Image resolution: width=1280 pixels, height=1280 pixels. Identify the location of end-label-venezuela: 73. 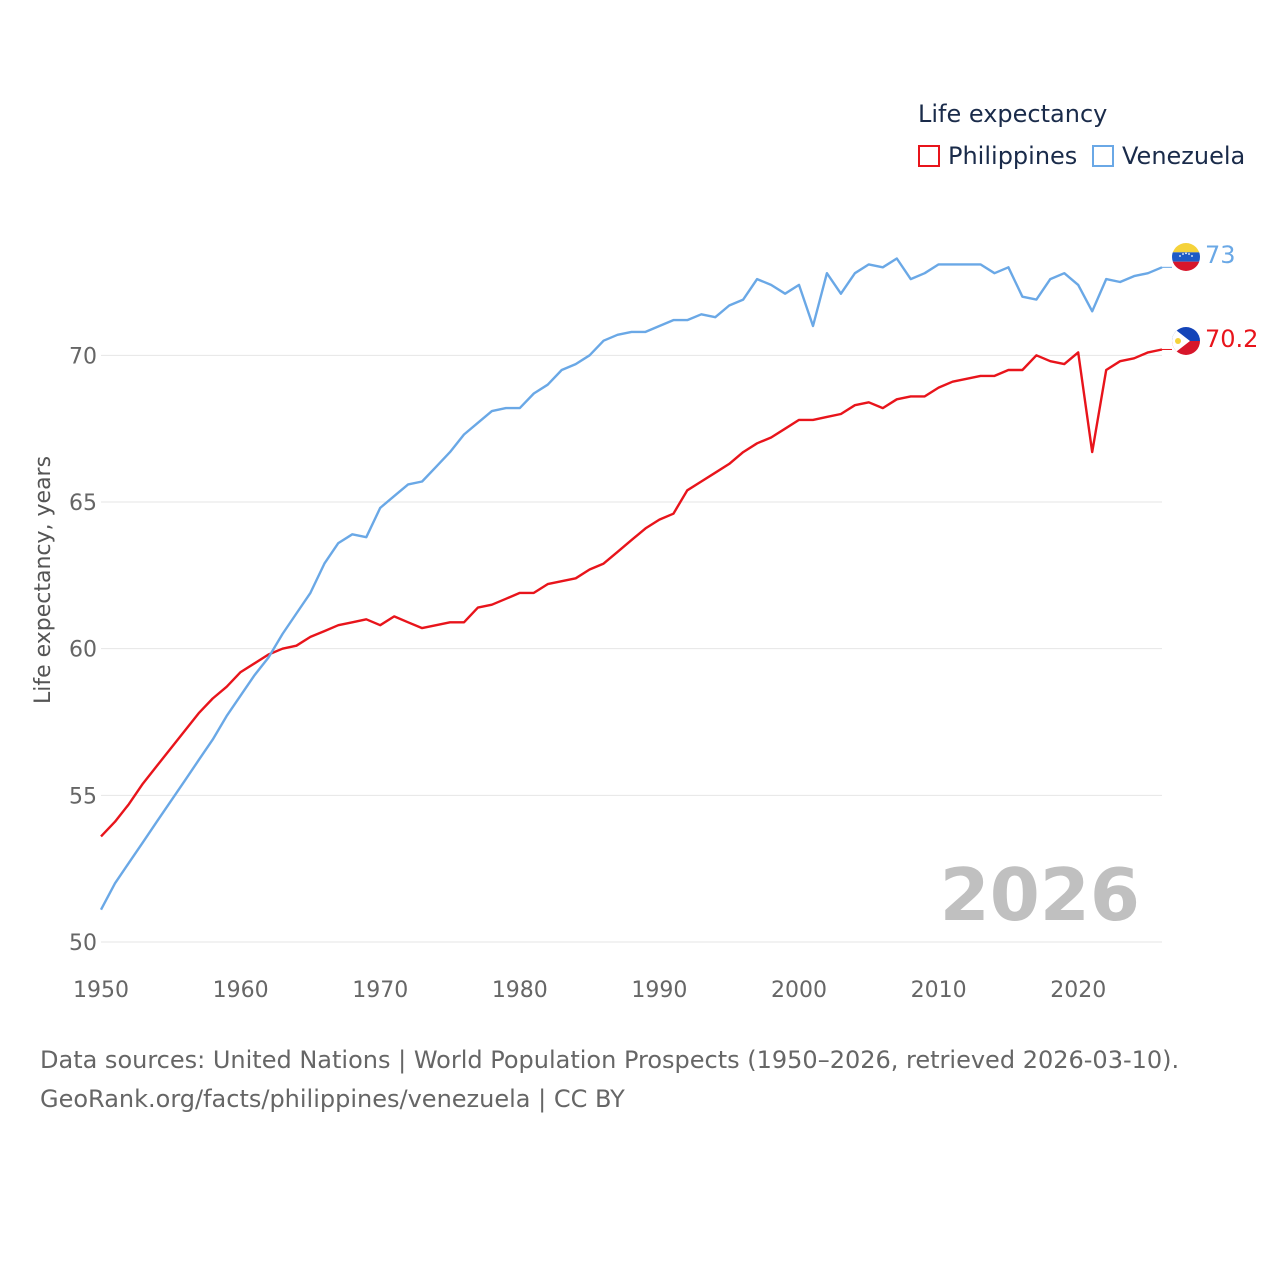
(1220, 255).